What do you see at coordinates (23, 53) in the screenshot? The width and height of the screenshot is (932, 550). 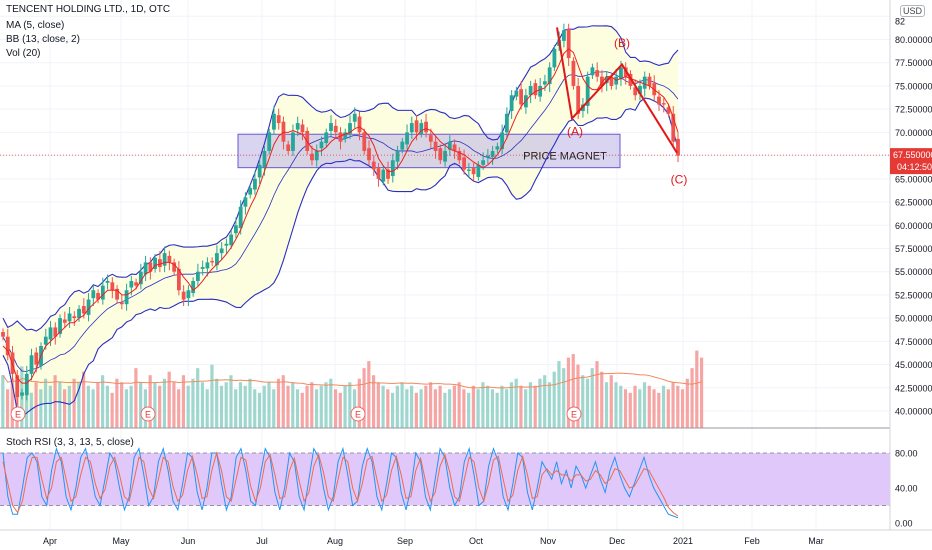 I see `legend-vol: Vol (20)` at bounding box center [23, 53].